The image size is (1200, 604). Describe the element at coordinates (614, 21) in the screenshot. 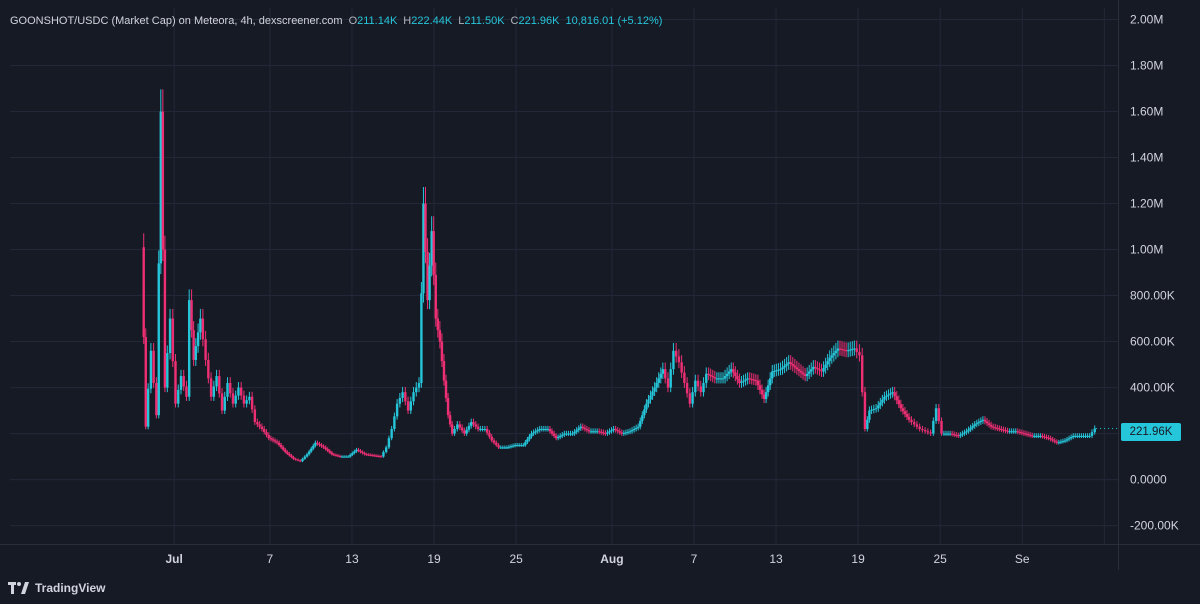

I see `change-value: 10,816.01 (+5.12%)` at that location.